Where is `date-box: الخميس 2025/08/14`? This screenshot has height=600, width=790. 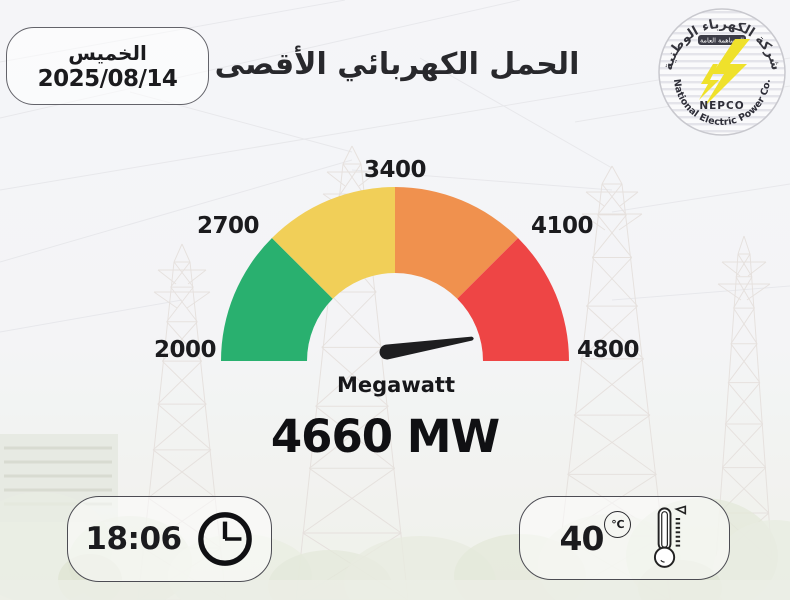
date-box: الخميس 2025/08/14 is located at coordinates (107, 66).